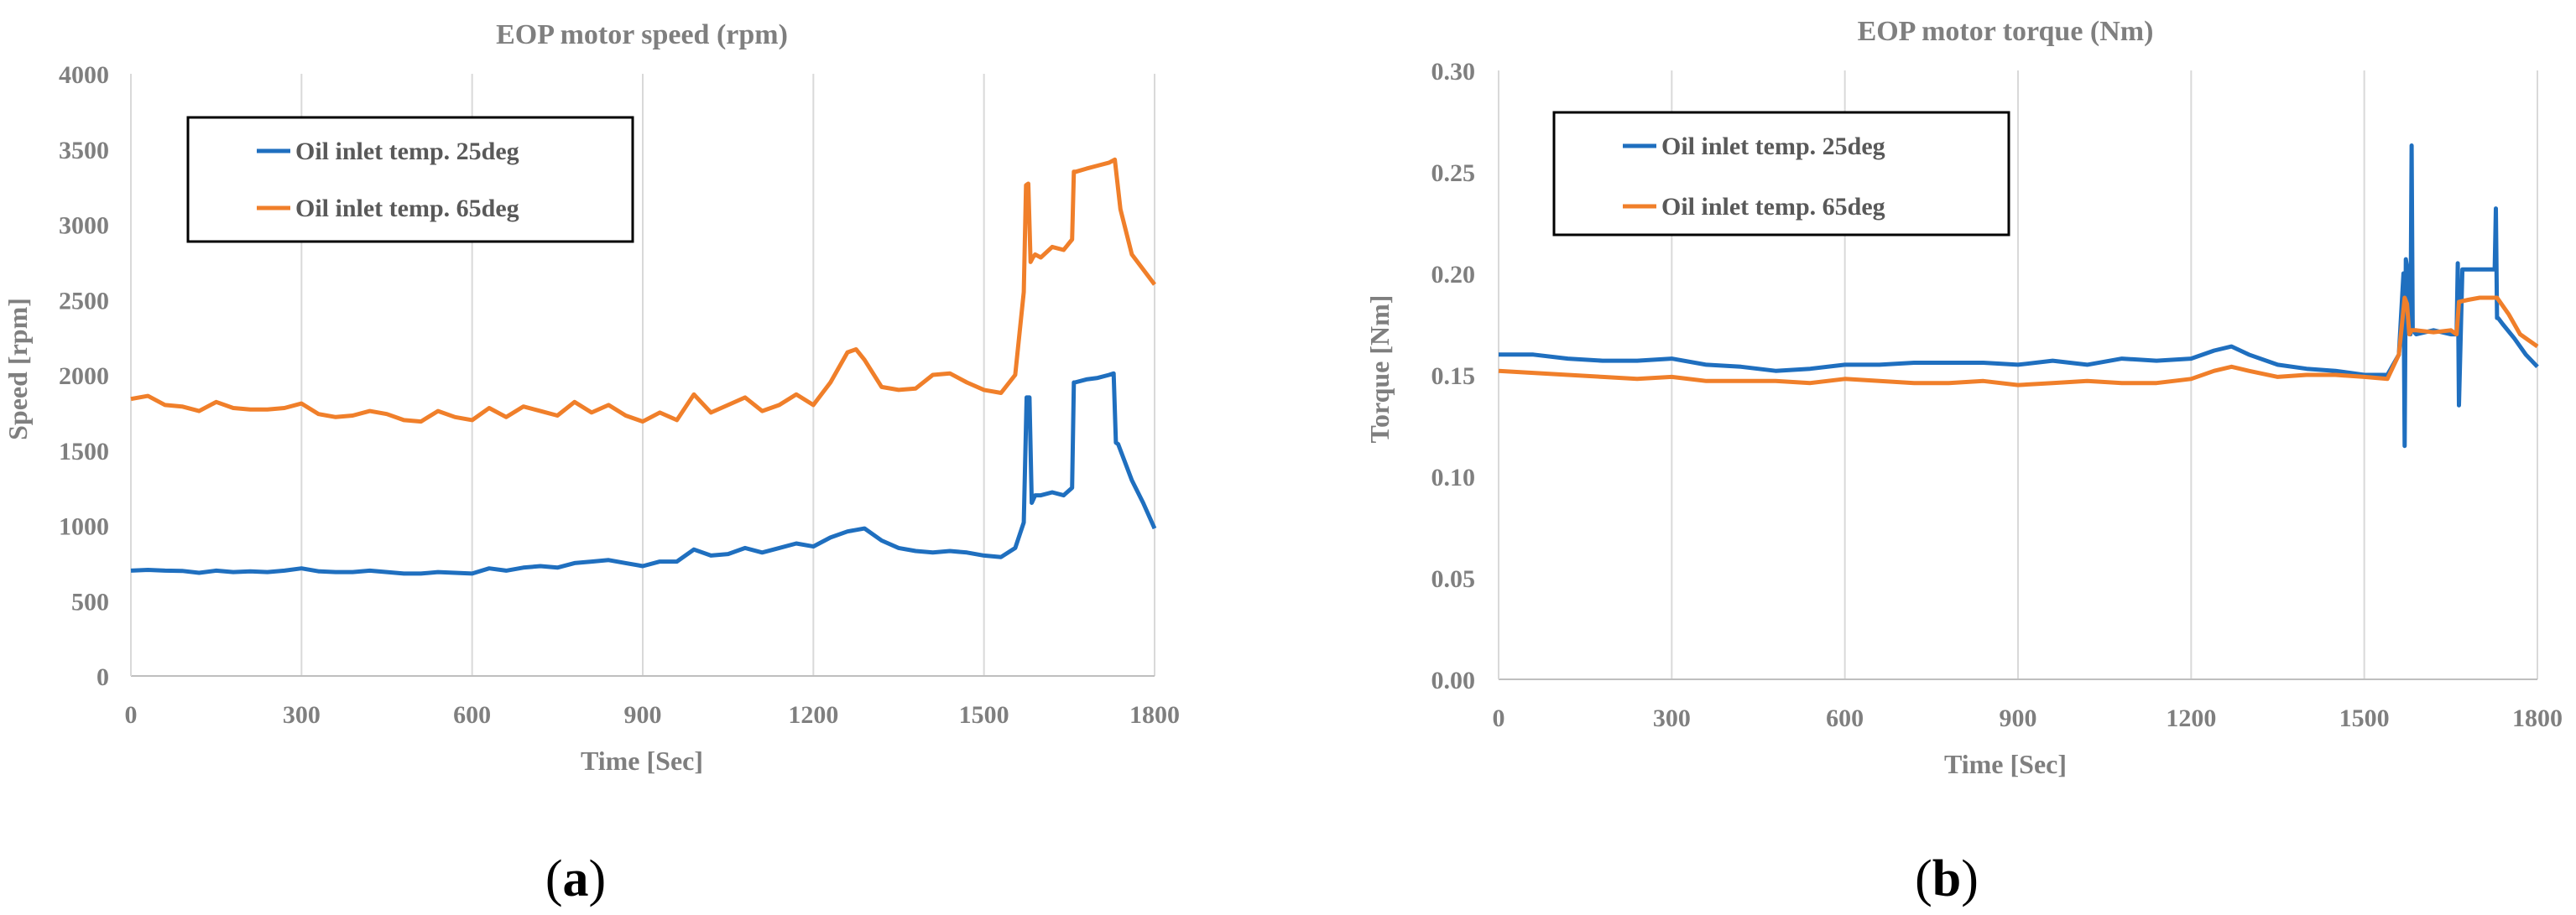  I want to click on y-tick-label: 3500, so click(84, 150).